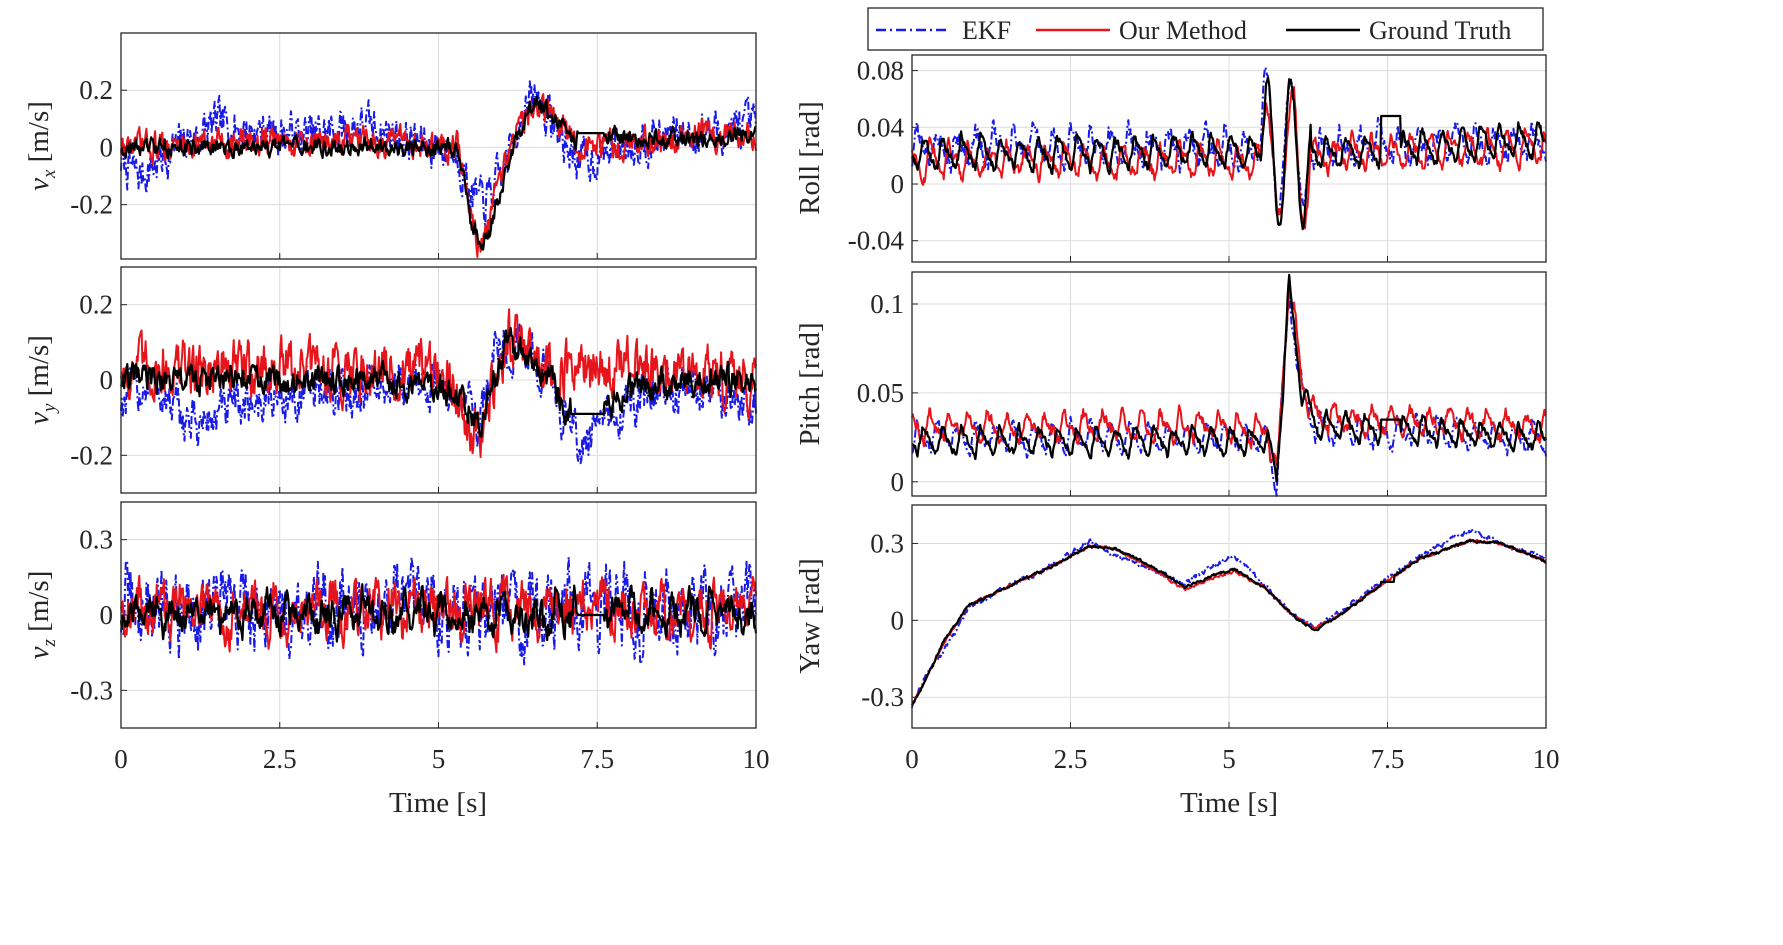  I want to click on axes-box-vy, so click(438, 380).